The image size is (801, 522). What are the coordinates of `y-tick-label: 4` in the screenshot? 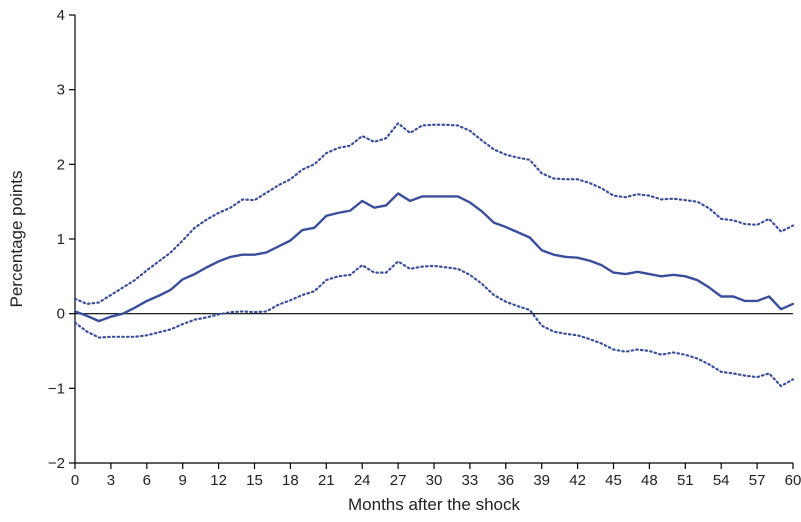 It's located at (61, 15).